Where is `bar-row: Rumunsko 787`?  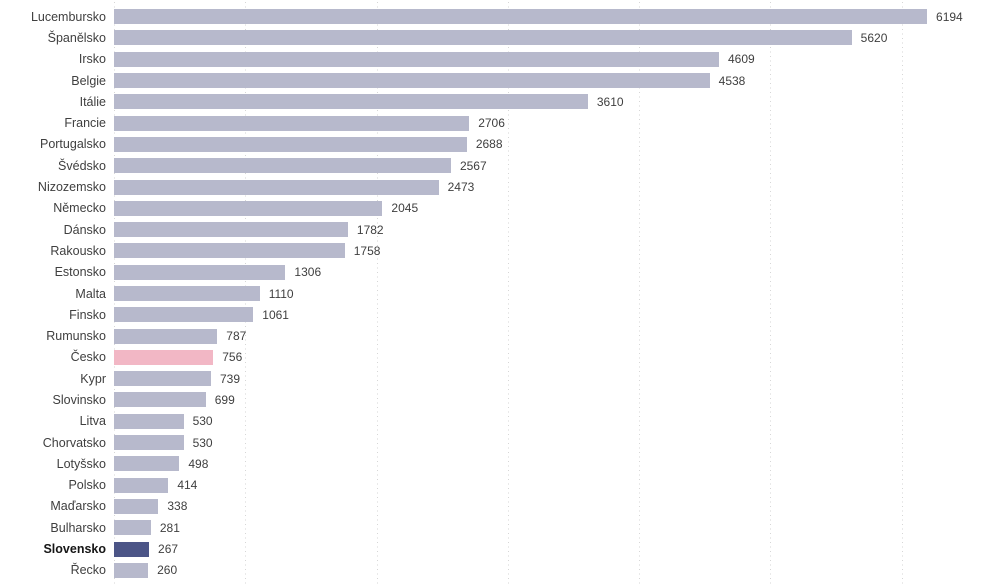
bar-row: Rumunsko 787 is located at coordinates (500, 335).